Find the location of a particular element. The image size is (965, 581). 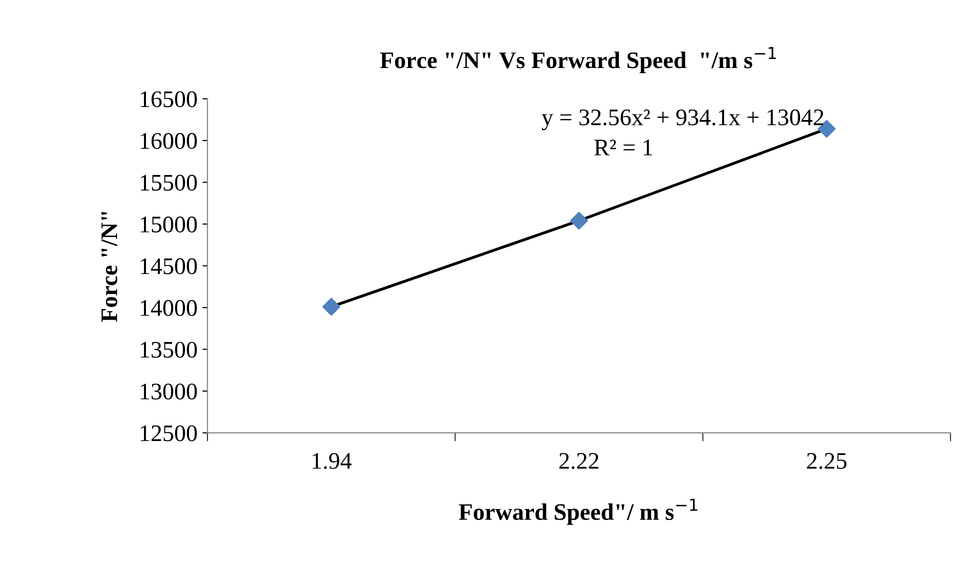

y-tick-label: 13000 is located at coordinates (168, 392).